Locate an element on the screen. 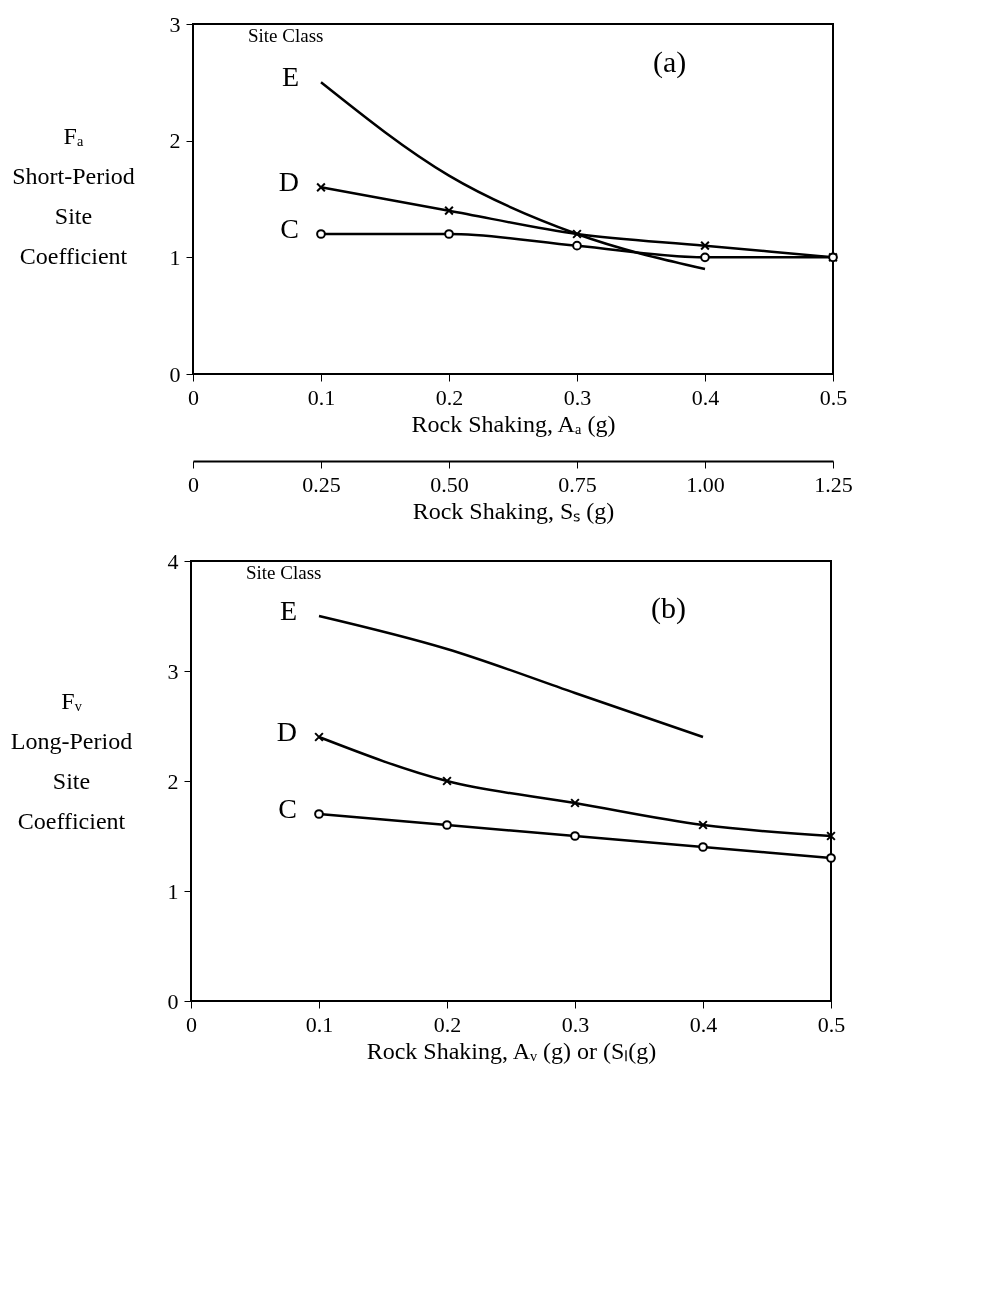  y-axis-title: Fₐ Short-Period Site Coefficient is located at coordinates (73, 195).